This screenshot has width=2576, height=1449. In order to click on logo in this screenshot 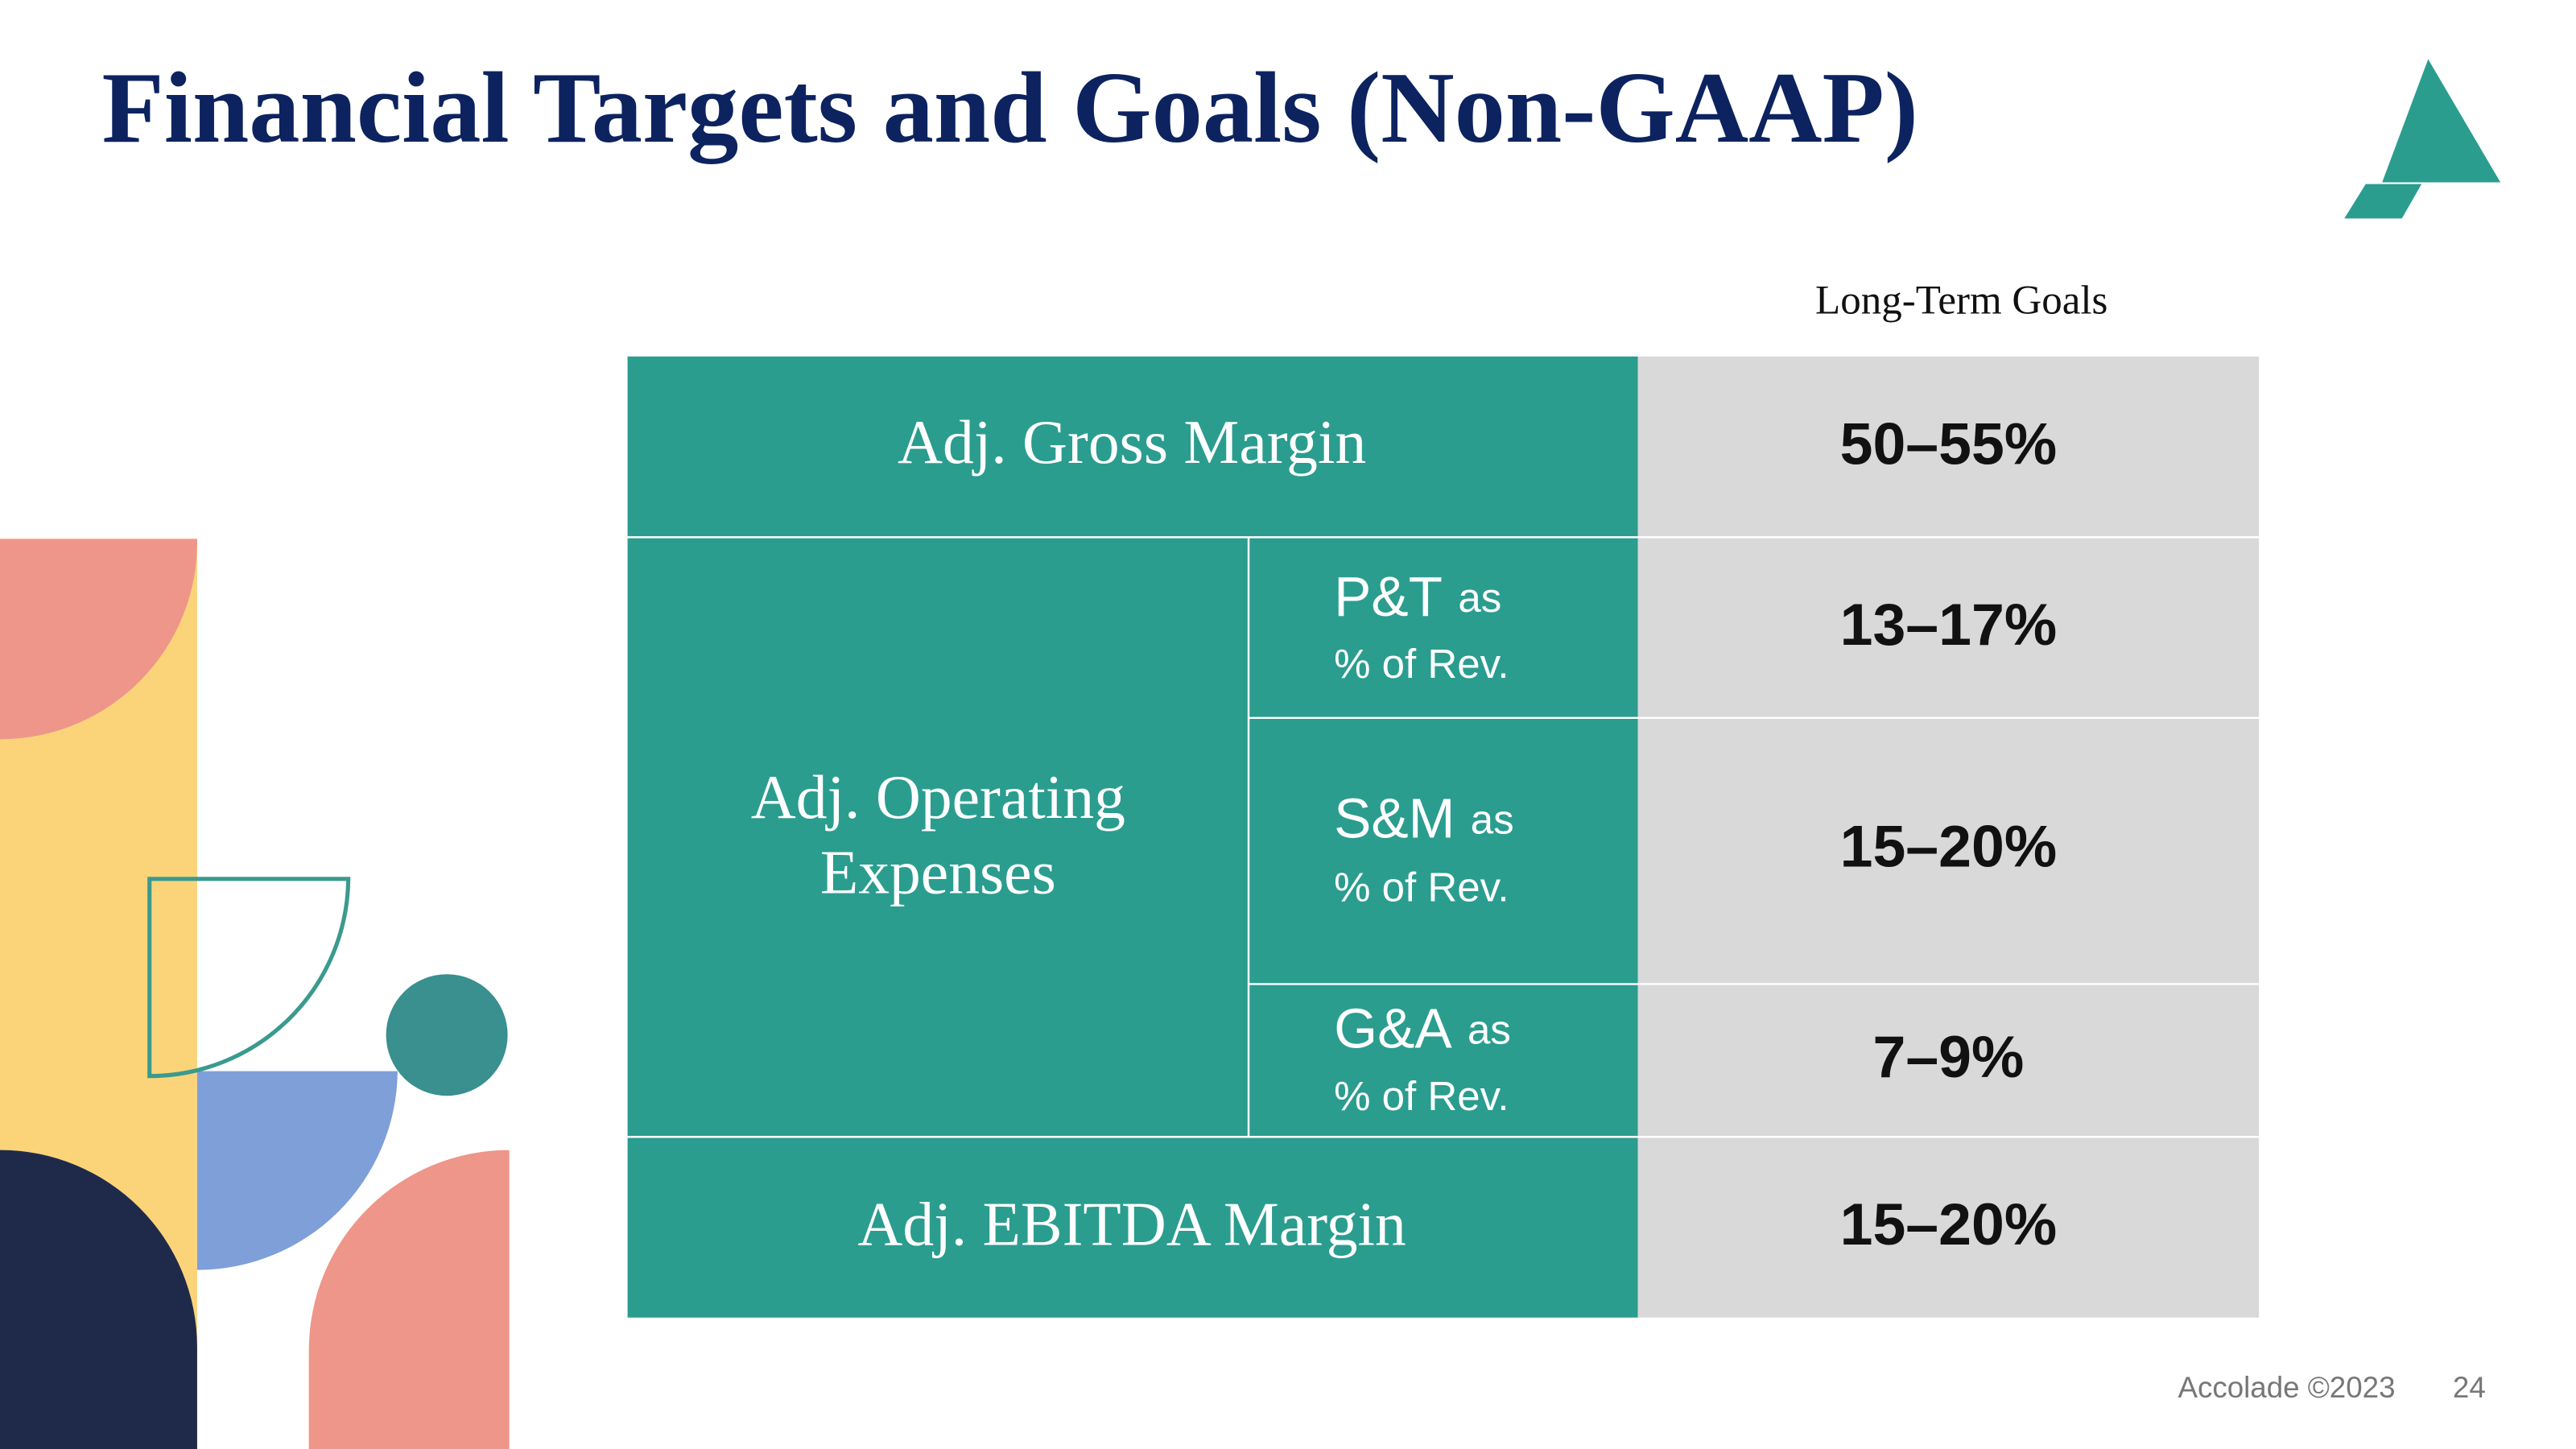, I will do `click(2422, 139)`.